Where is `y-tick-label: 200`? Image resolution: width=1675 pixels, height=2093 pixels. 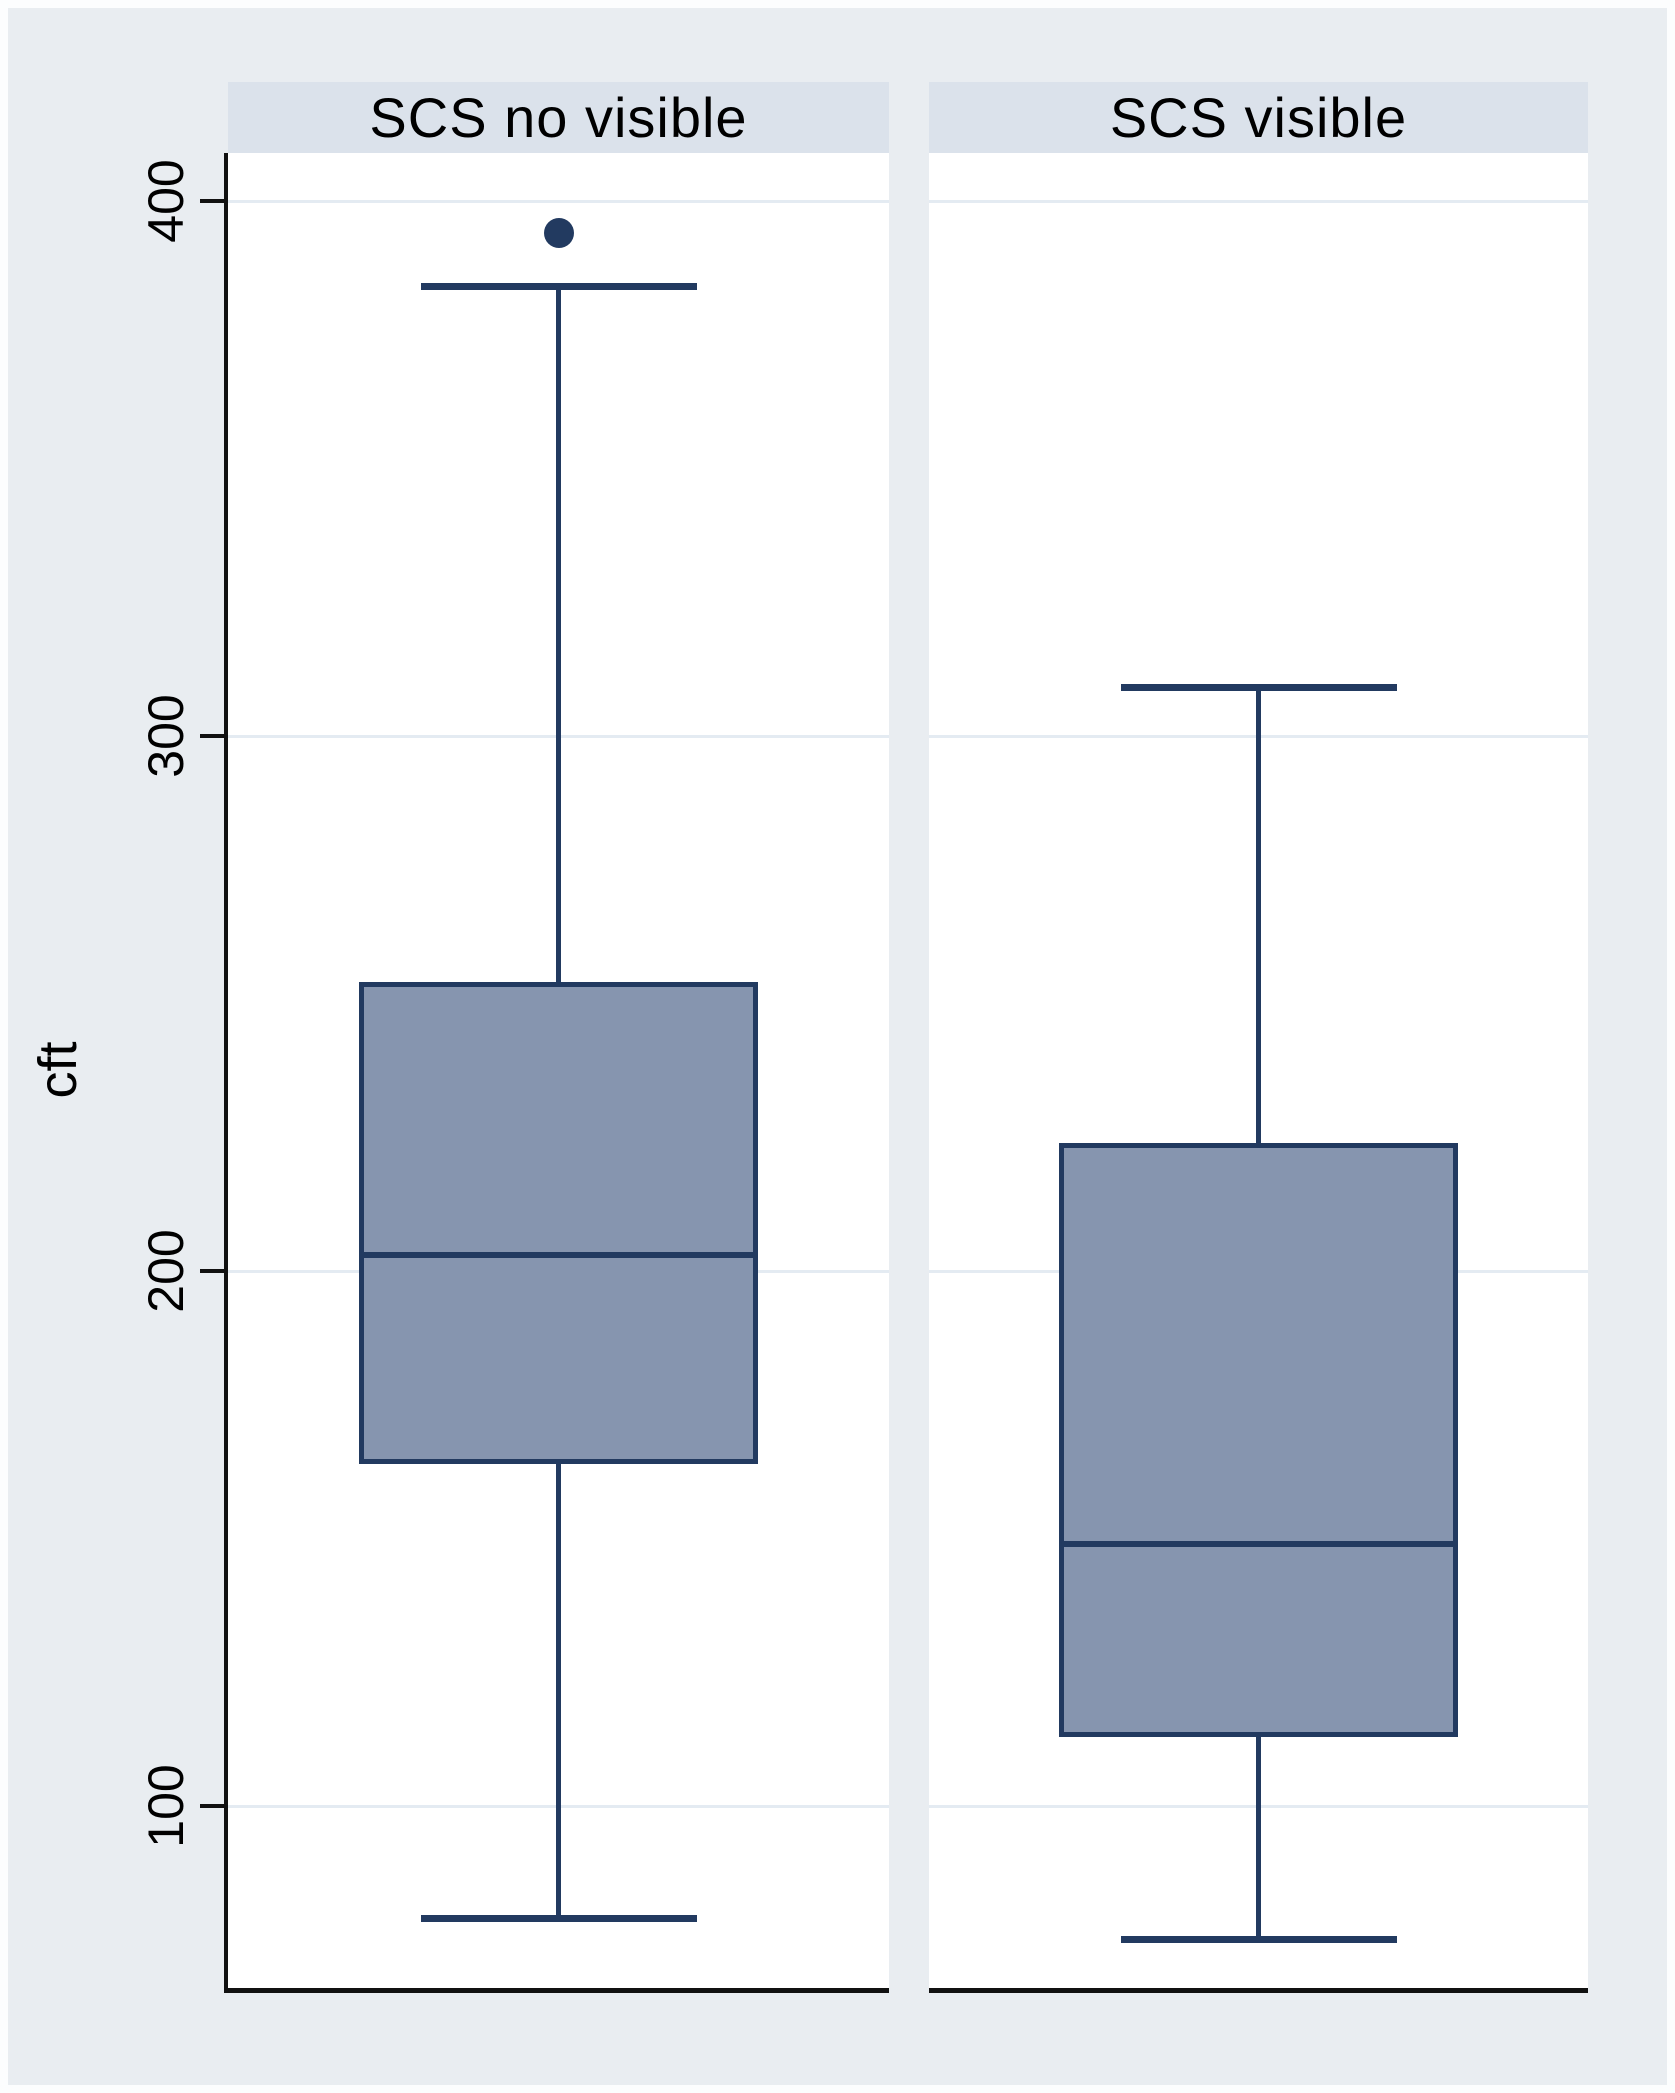 y-tick-label: 200 is located at coordinates (166, 1271).